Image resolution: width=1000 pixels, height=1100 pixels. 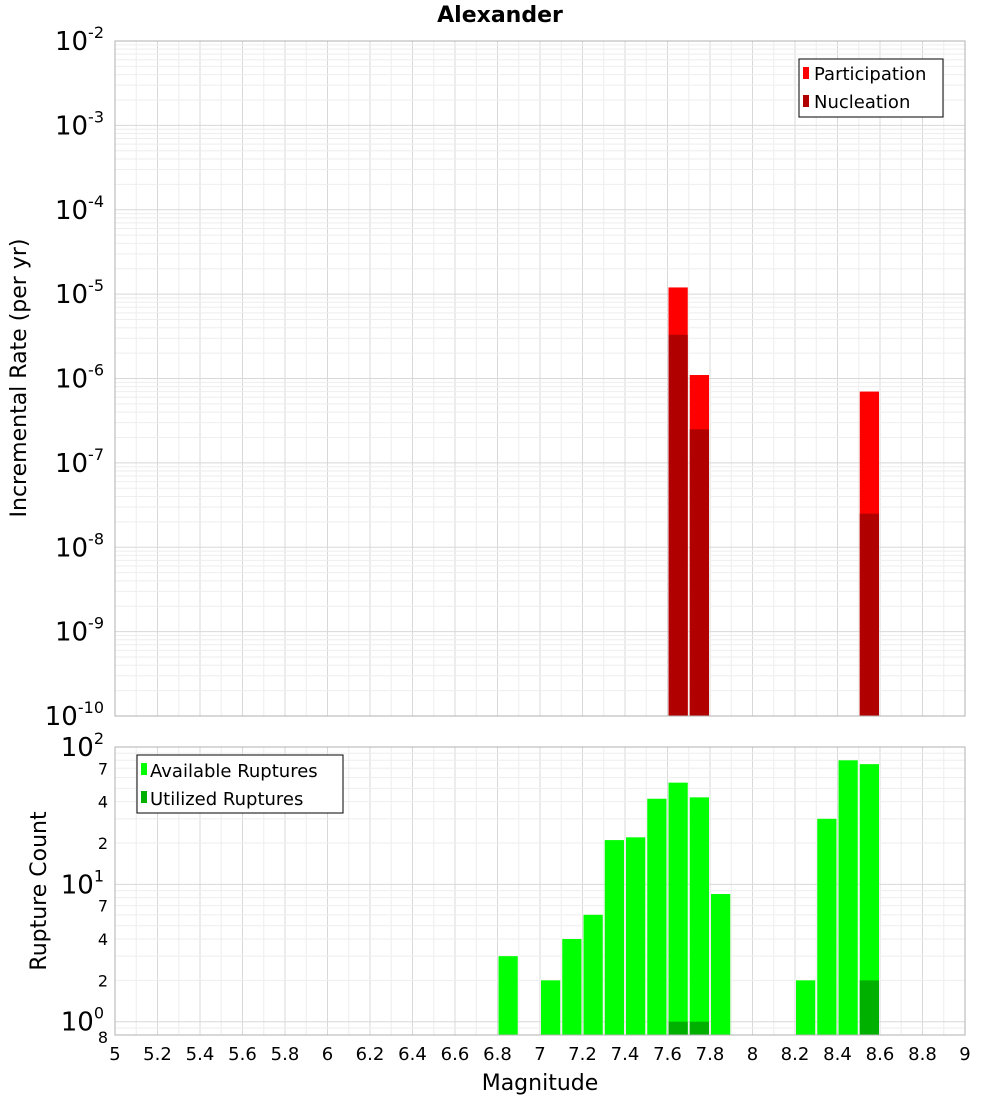 What do you see at coordinates (79, 631) in the screenshot?
I see `y-tick-label: 10⁻⁹` at bounding box center [79, 631].